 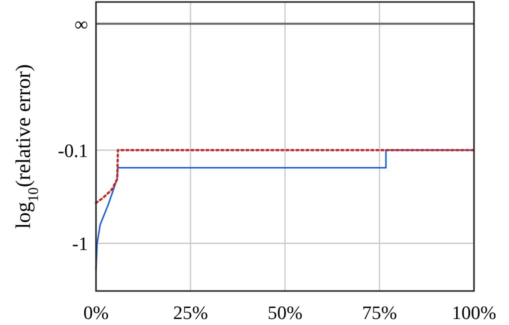 What do you see at coordinates (190, 313) in the screenshot?
I see `x-tick-label: 25%` at bounding box center [190, 313].